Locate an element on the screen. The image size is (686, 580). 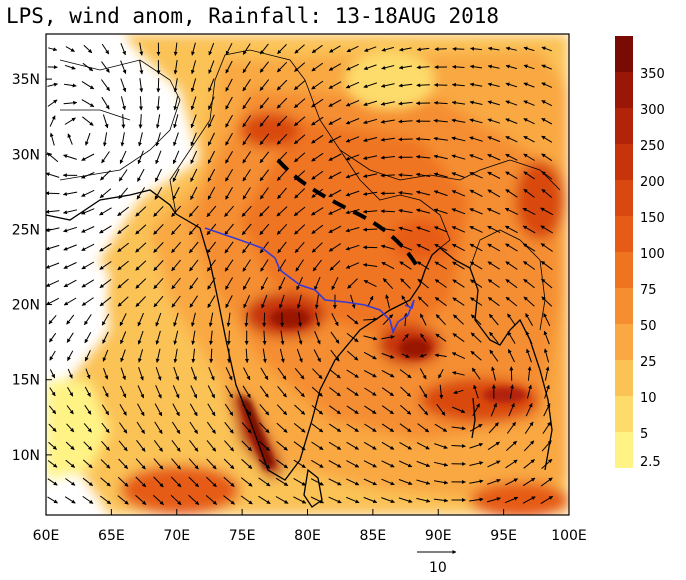
lon-tick-label: 70E is located at coordinates (176, 536).